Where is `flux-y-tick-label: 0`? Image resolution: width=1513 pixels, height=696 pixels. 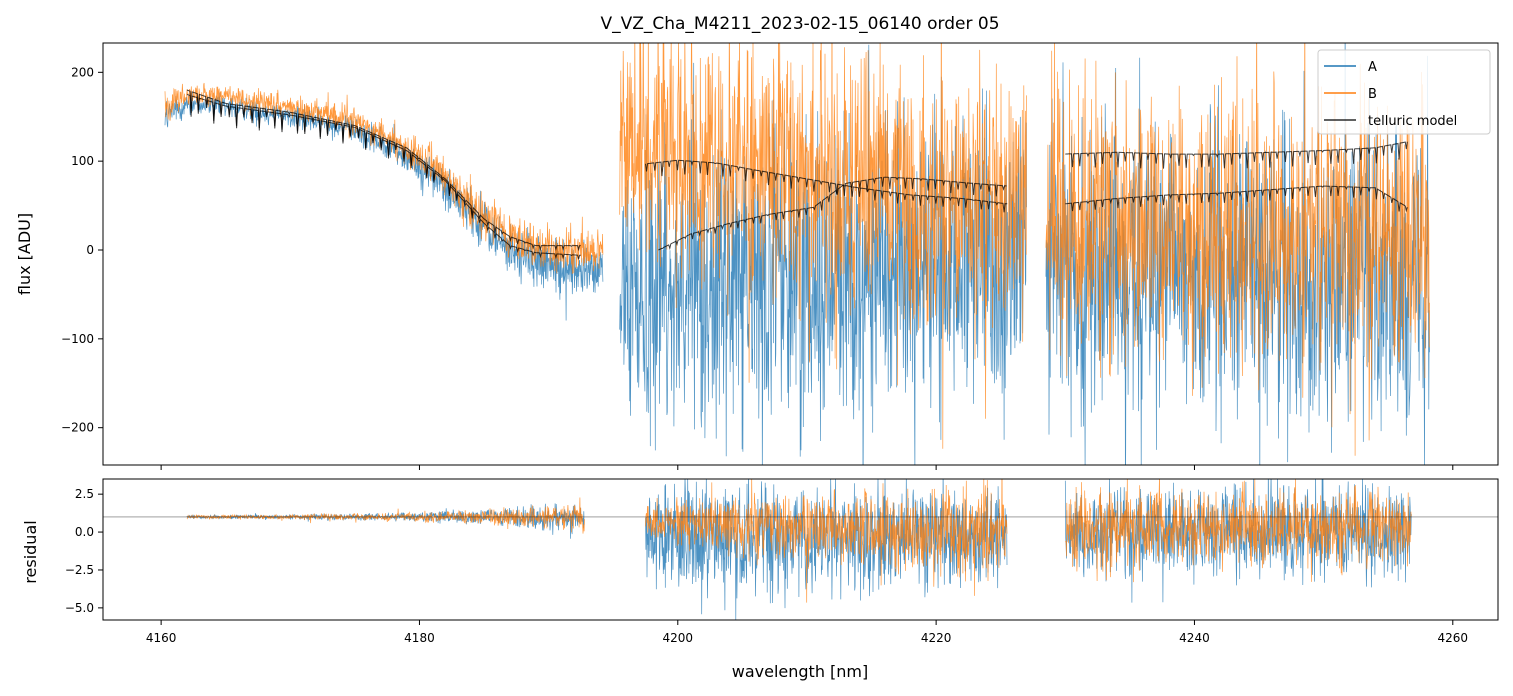
flux-y-tick-label: 0 is located at coordinates (90, 250).